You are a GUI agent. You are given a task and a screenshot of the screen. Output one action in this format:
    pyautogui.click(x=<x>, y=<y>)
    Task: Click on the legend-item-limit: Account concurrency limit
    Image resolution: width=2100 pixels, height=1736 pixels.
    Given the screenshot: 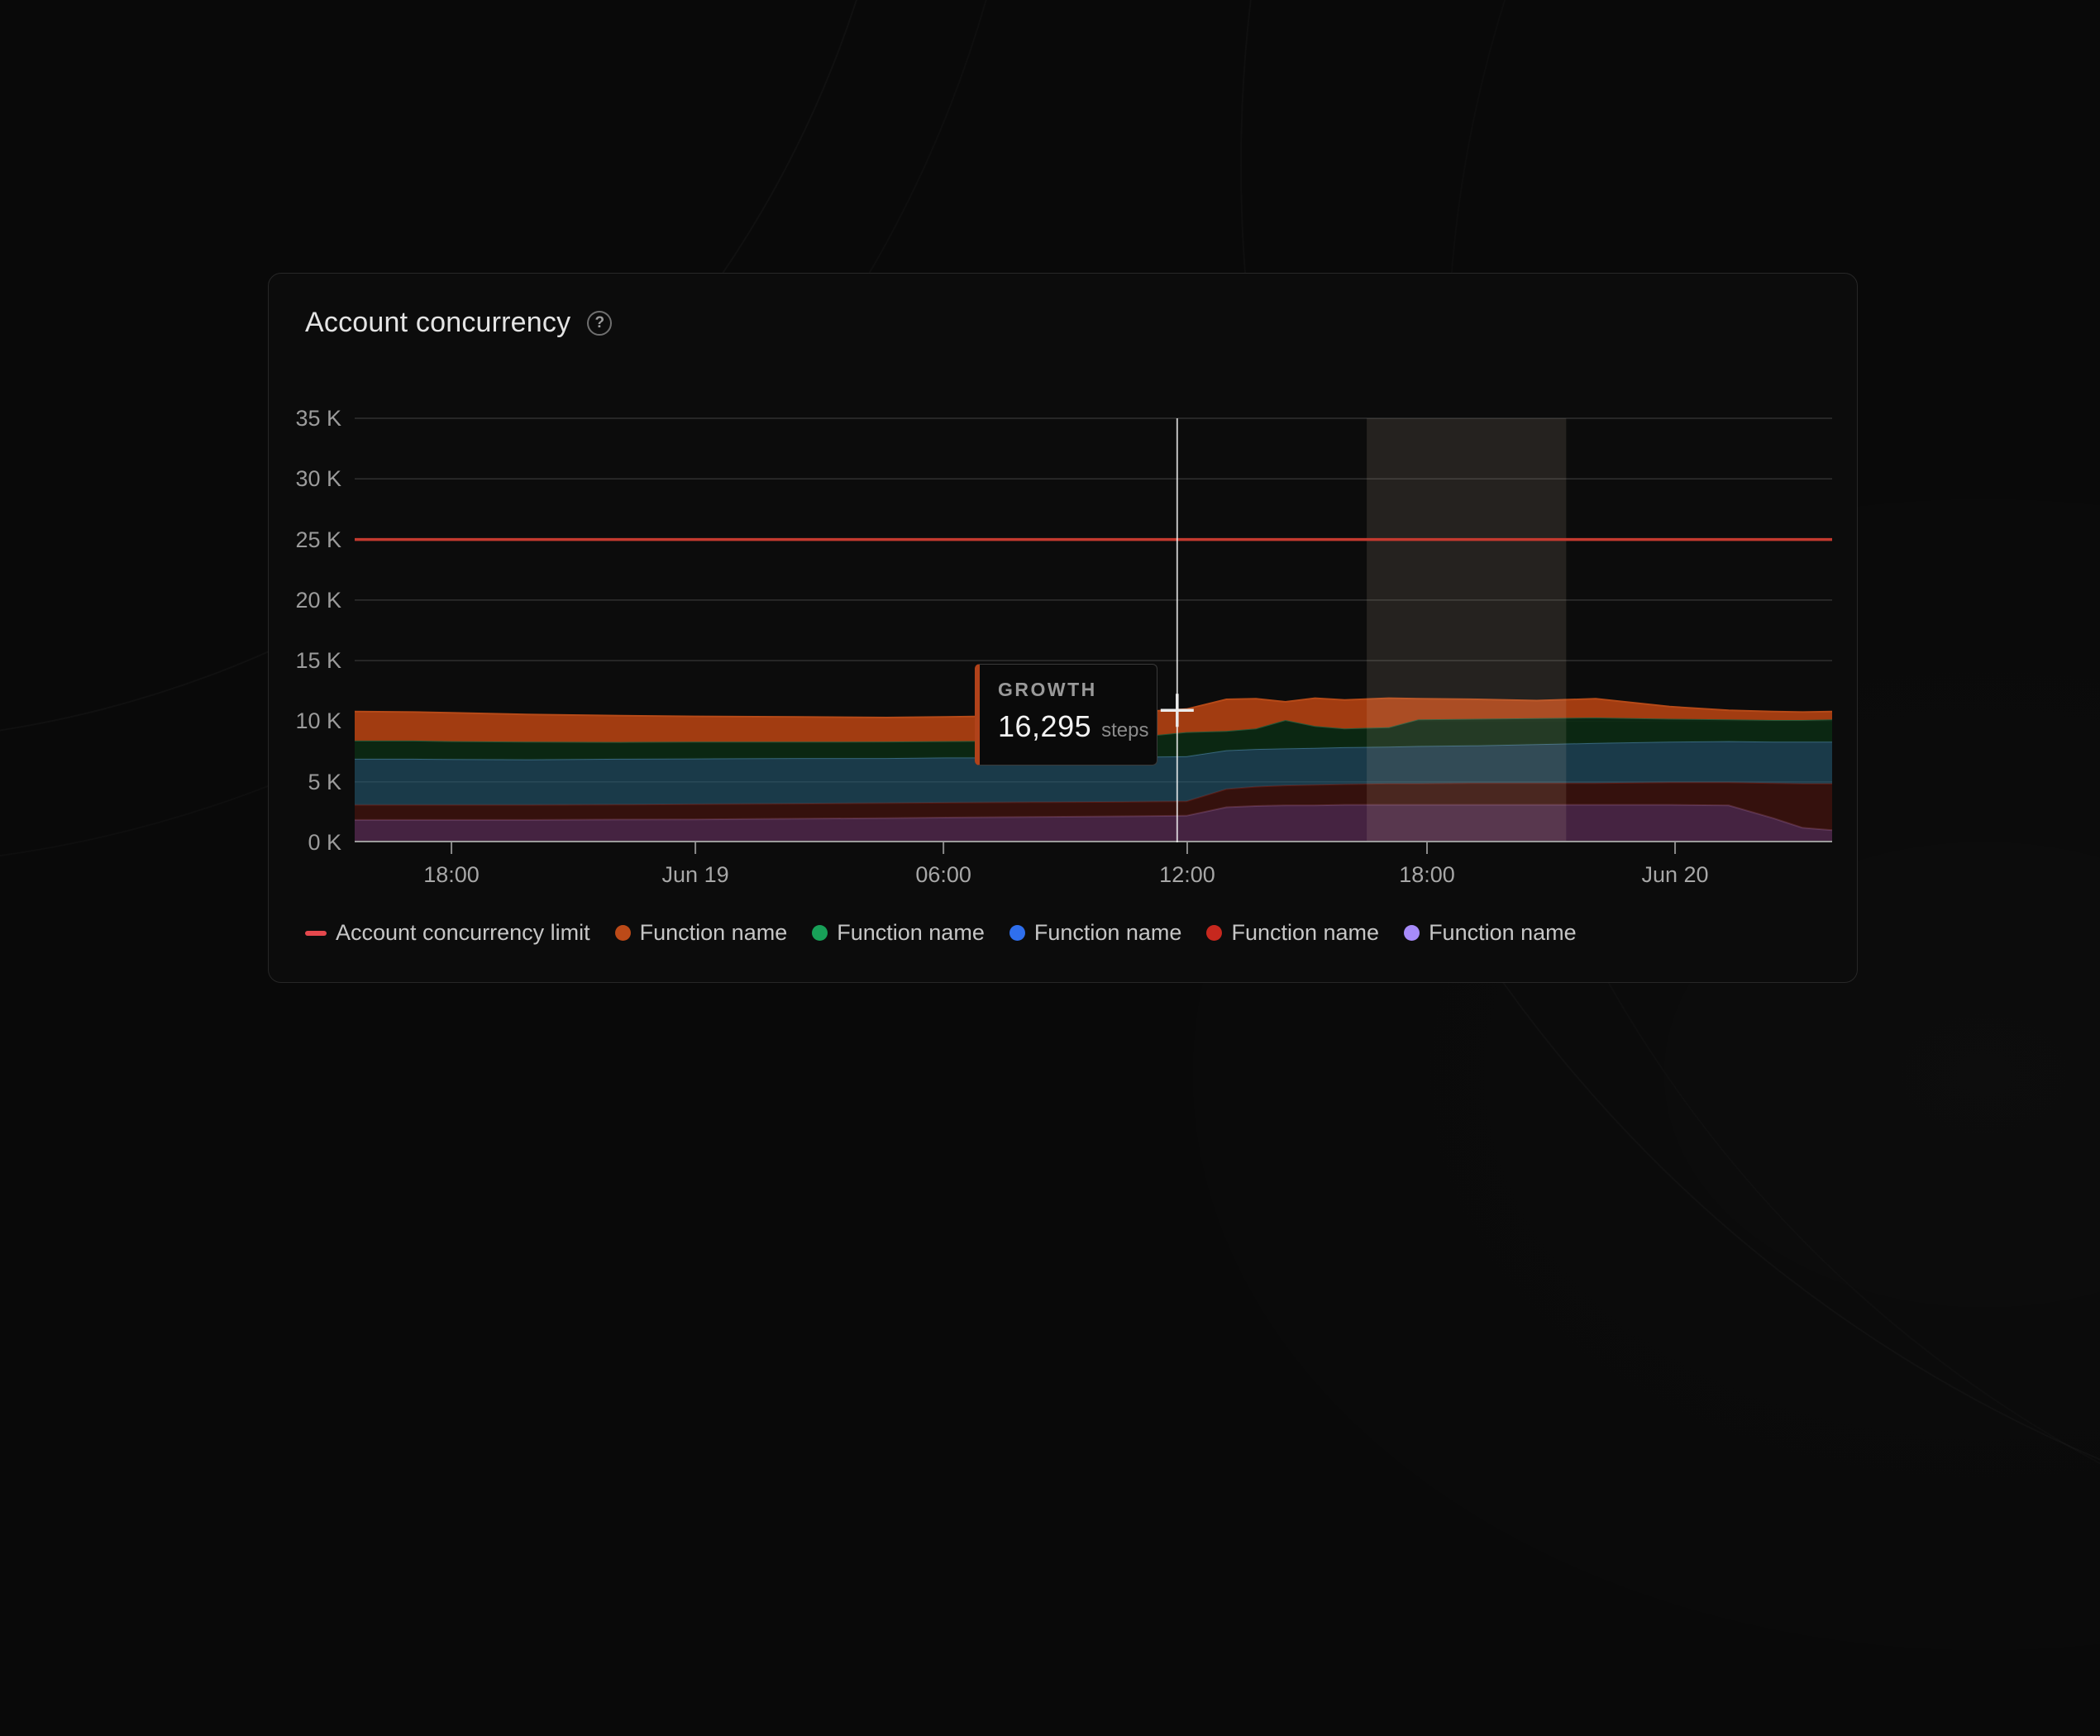 What is the action you would take?
    pyautogui.click(x=447, y=933)
    